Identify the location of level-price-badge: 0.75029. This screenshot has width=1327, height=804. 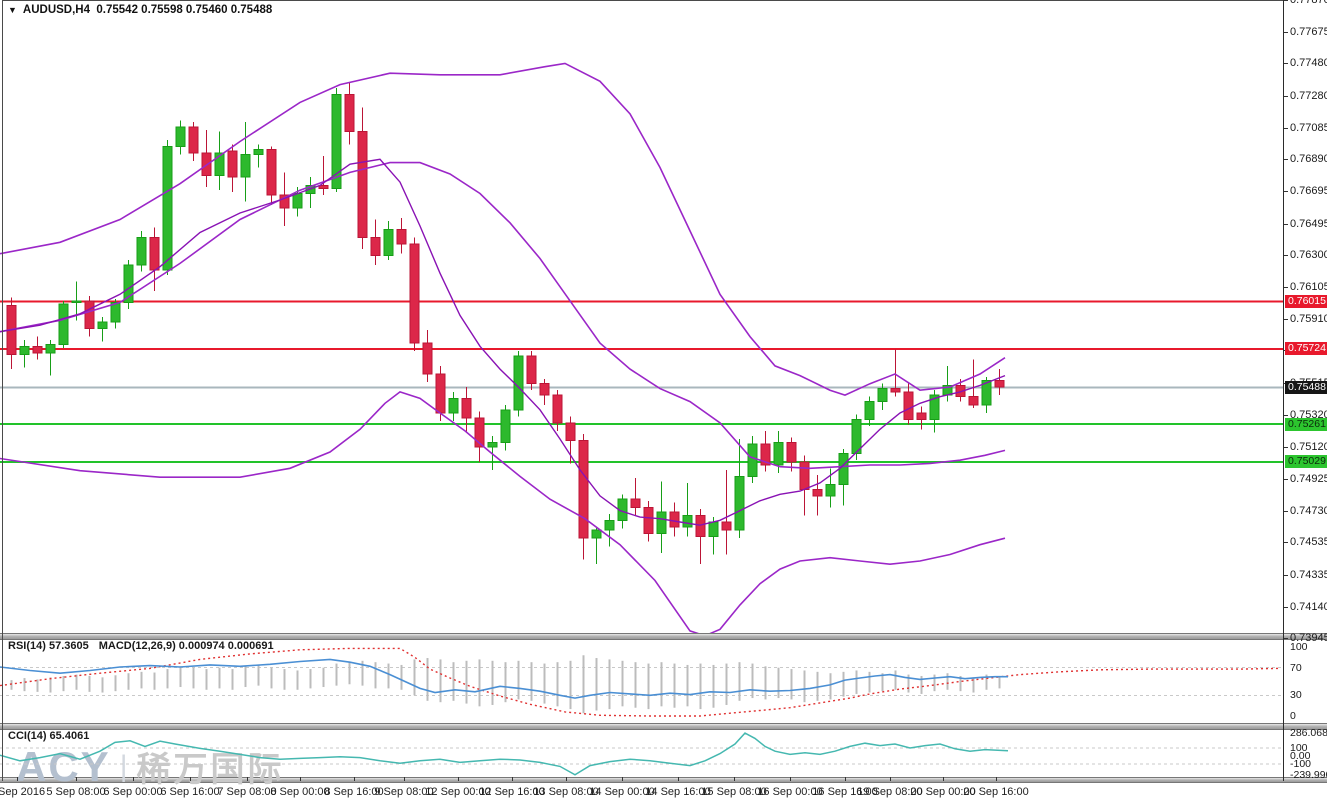
(1306, 462).